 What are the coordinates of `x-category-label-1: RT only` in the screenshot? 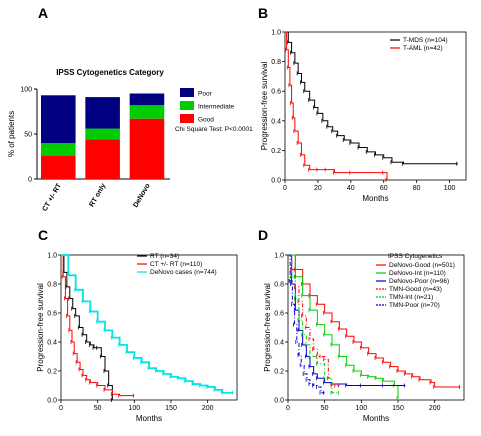 It's located at (97, 195).